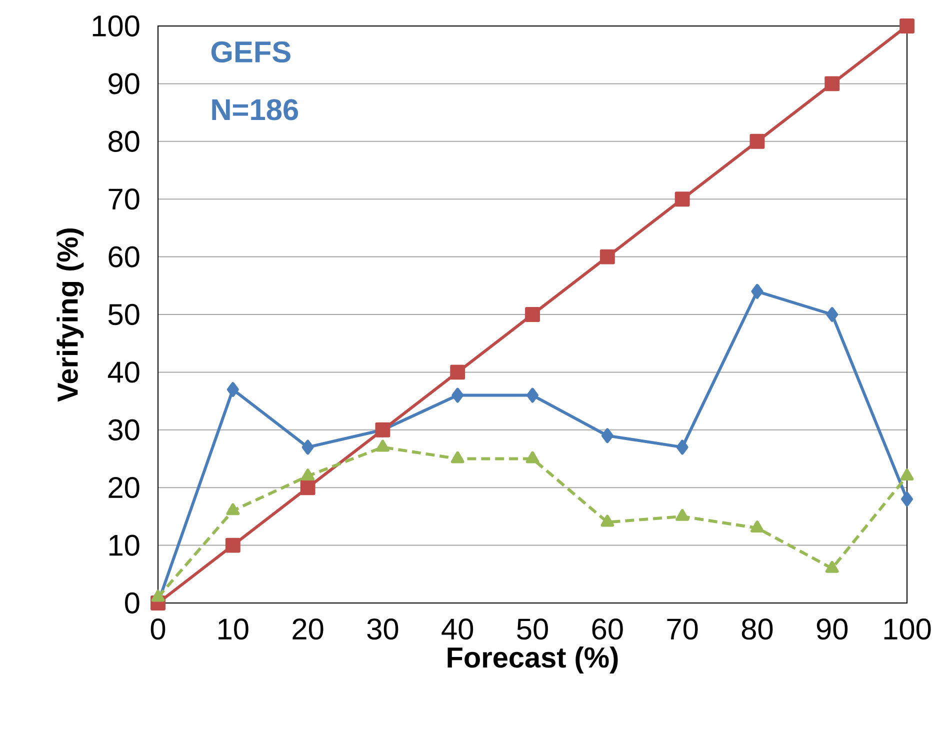 This screenshot has height=751, width=946. Describe the element at coordinates (158, 629) in the screenshot. I see `x-tick-label: 0` at that location.